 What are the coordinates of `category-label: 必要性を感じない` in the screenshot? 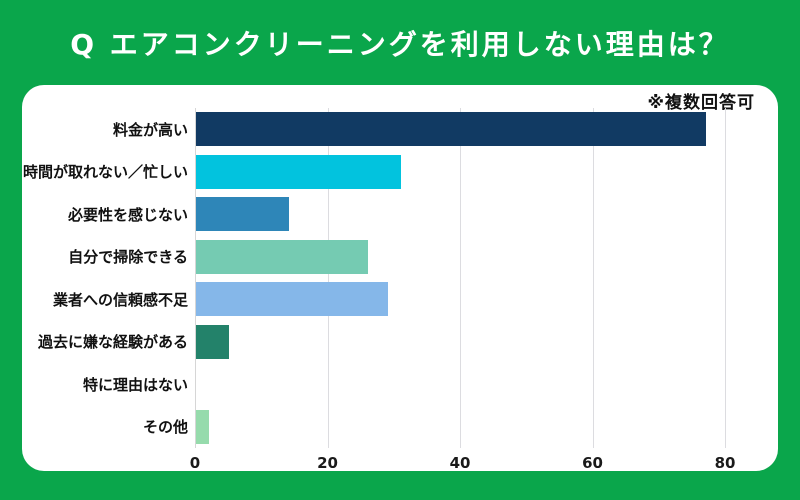 It's located at (127, 214).